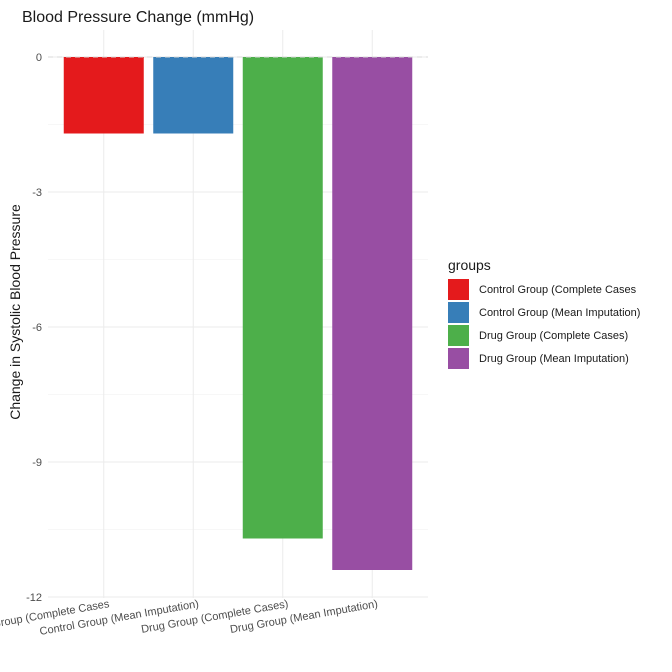 The width and height of the screenshot is (672, 672). I want to click on y-tick-label: -6, so click(37, 328).